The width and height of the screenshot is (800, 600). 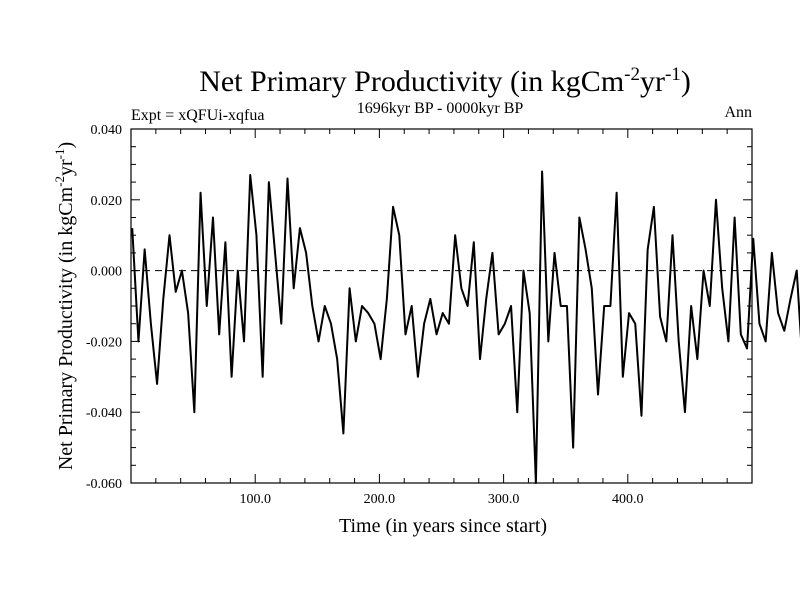 I want to click on subtitle-season: Ann, so click(x=738, y=112).